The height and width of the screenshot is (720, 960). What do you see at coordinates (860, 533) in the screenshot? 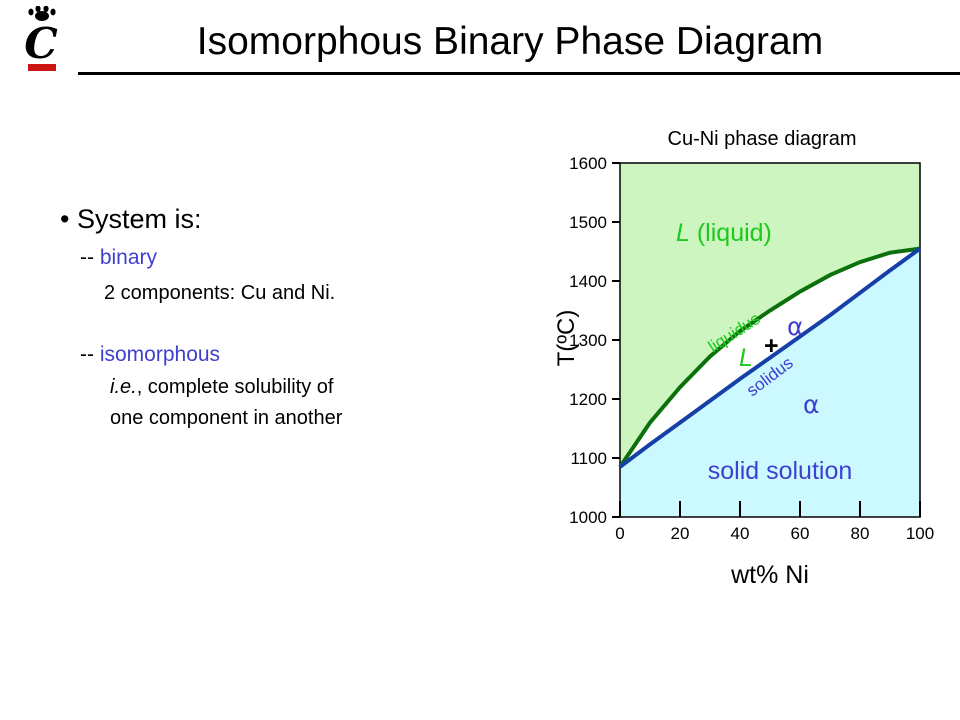
I see `x-tick-label: 80` at bounding box center [860, 533].